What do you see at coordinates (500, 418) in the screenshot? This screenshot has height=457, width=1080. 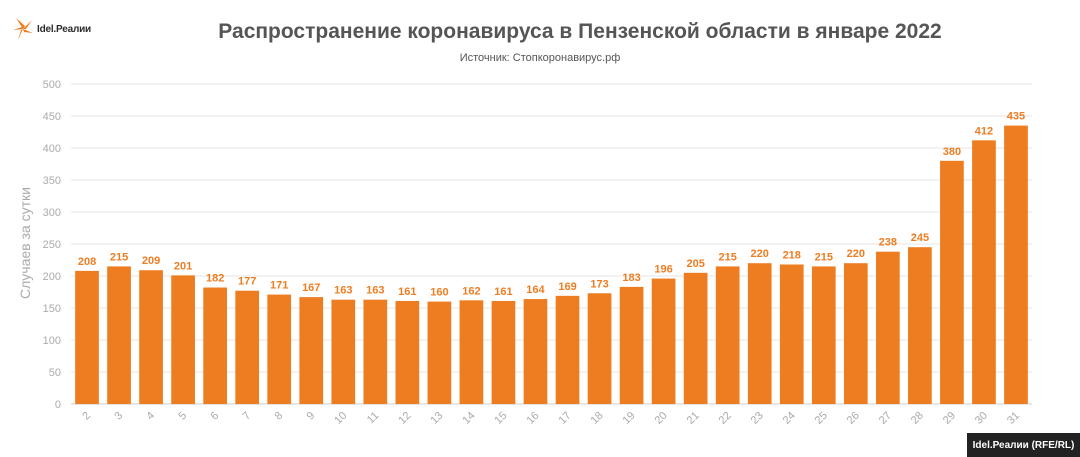 I see `x-tick-label: 15` at bounding box center [500, 418].